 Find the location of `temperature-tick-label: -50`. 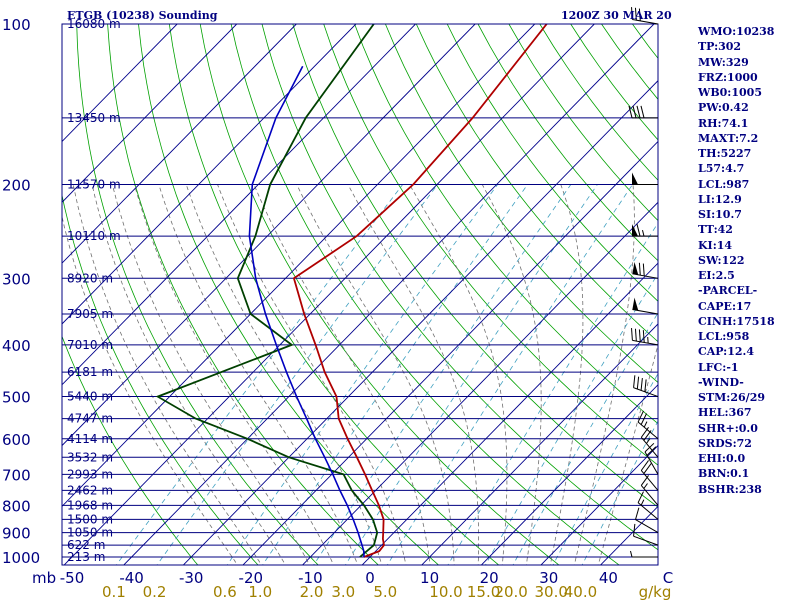

temperature-tick-label: -50 is located at coordinates (72, 578).